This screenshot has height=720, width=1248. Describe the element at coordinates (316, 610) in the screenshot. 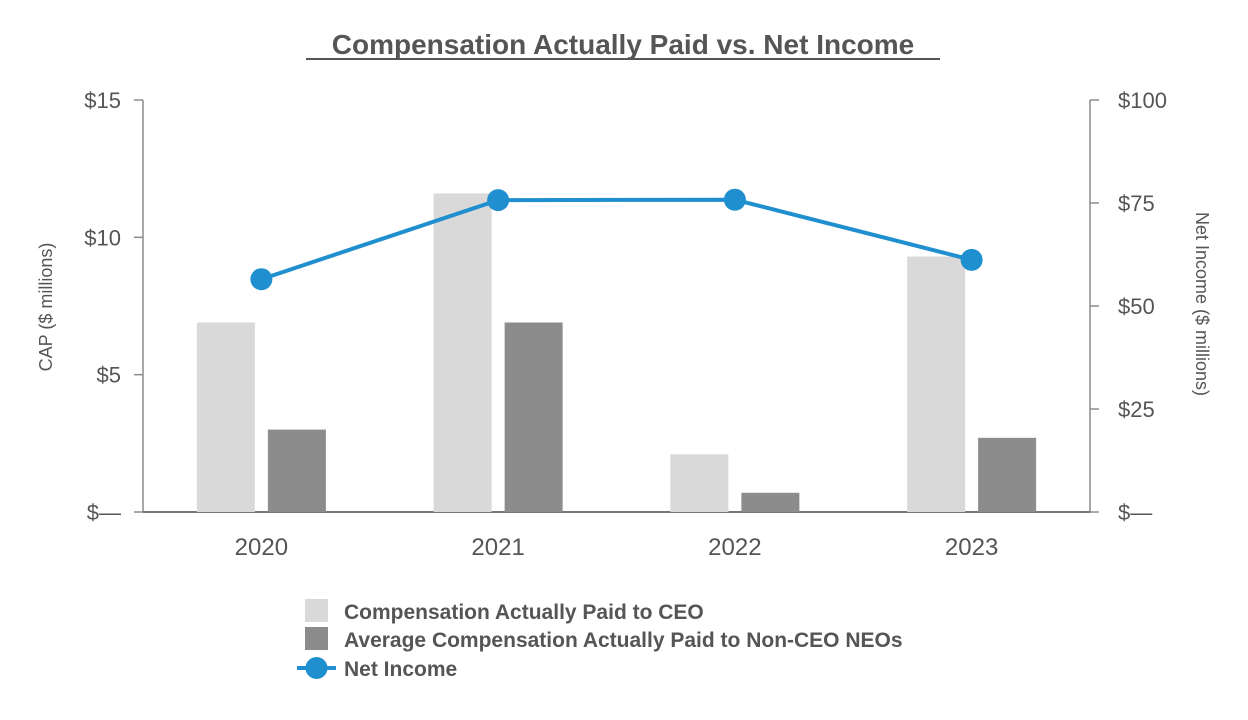

I see `legend-swatch-ceo` at that location.